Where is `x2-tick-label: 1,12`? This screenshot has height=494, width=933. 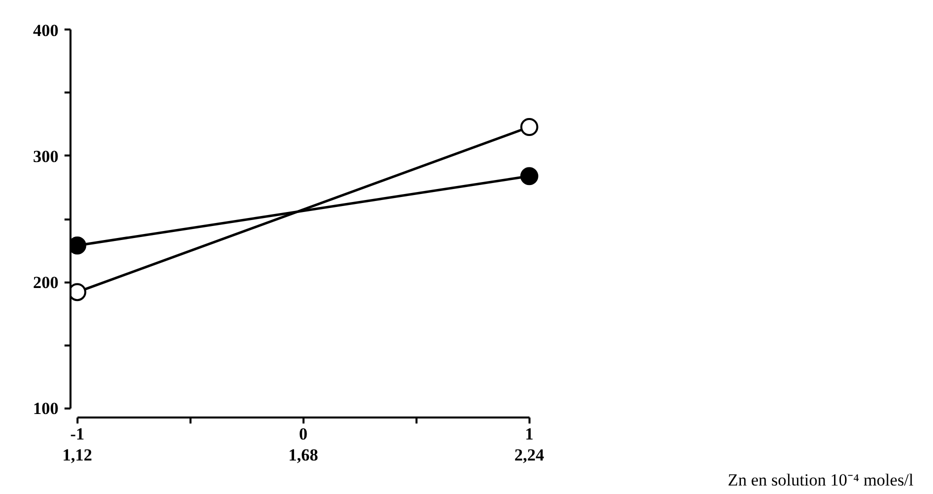
x2-tick-label: 1,12 is located at coordinates (77, 455).